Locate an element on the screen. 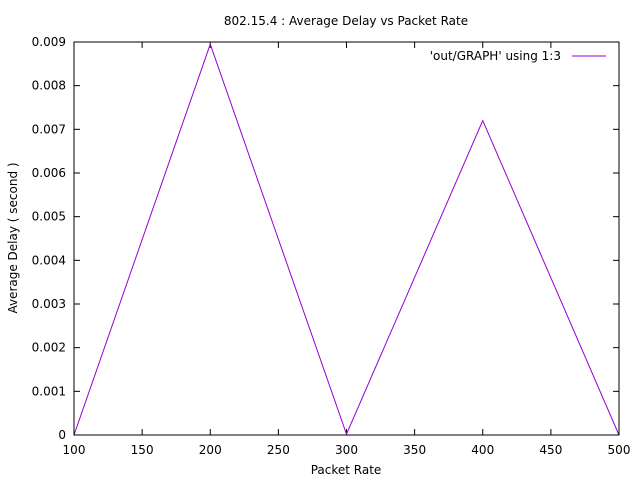  x-tick-label: 300 is located at coordinates (346, 450).